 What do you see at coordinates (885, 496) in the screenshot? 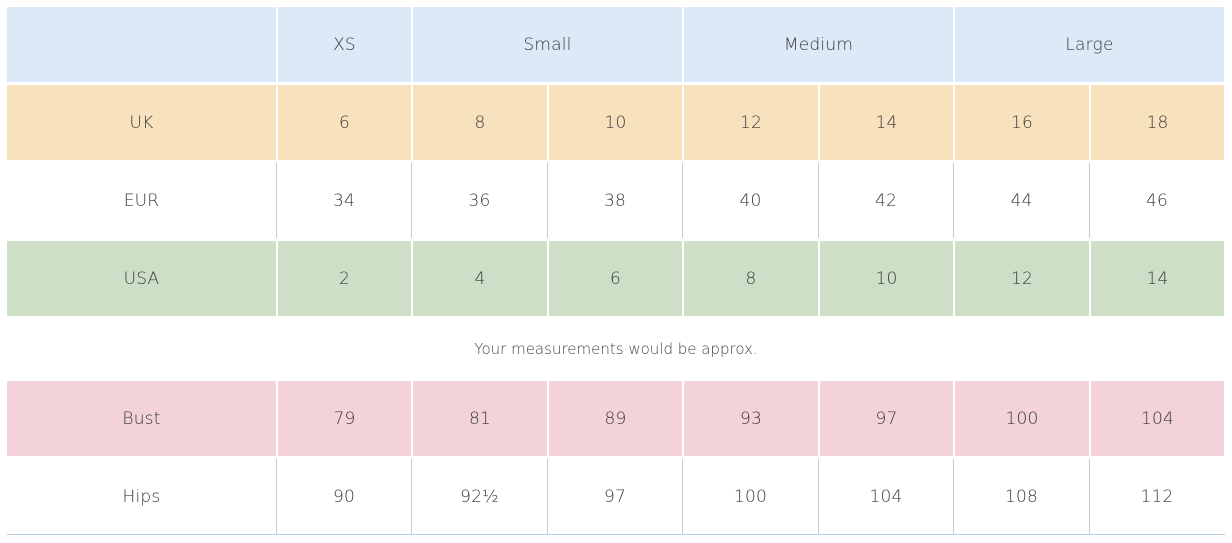
I see `hips-value: 104` at bounding box center [885, 496].